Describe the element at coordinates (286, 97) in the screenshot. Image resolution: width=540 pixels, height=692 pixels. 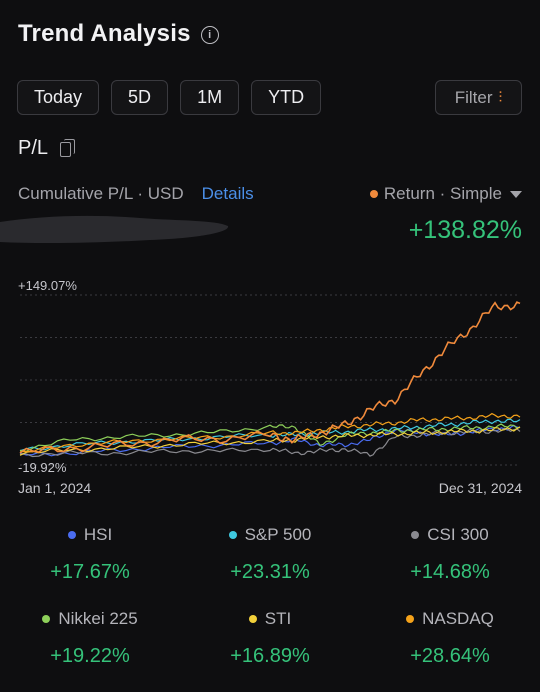
I see `period-ytd-button: YTD` at that location.